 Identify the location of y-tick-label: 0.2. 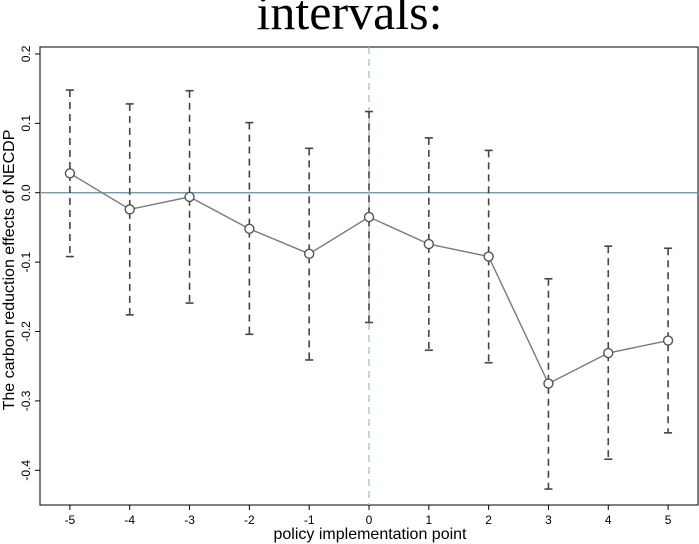
(26, 53).